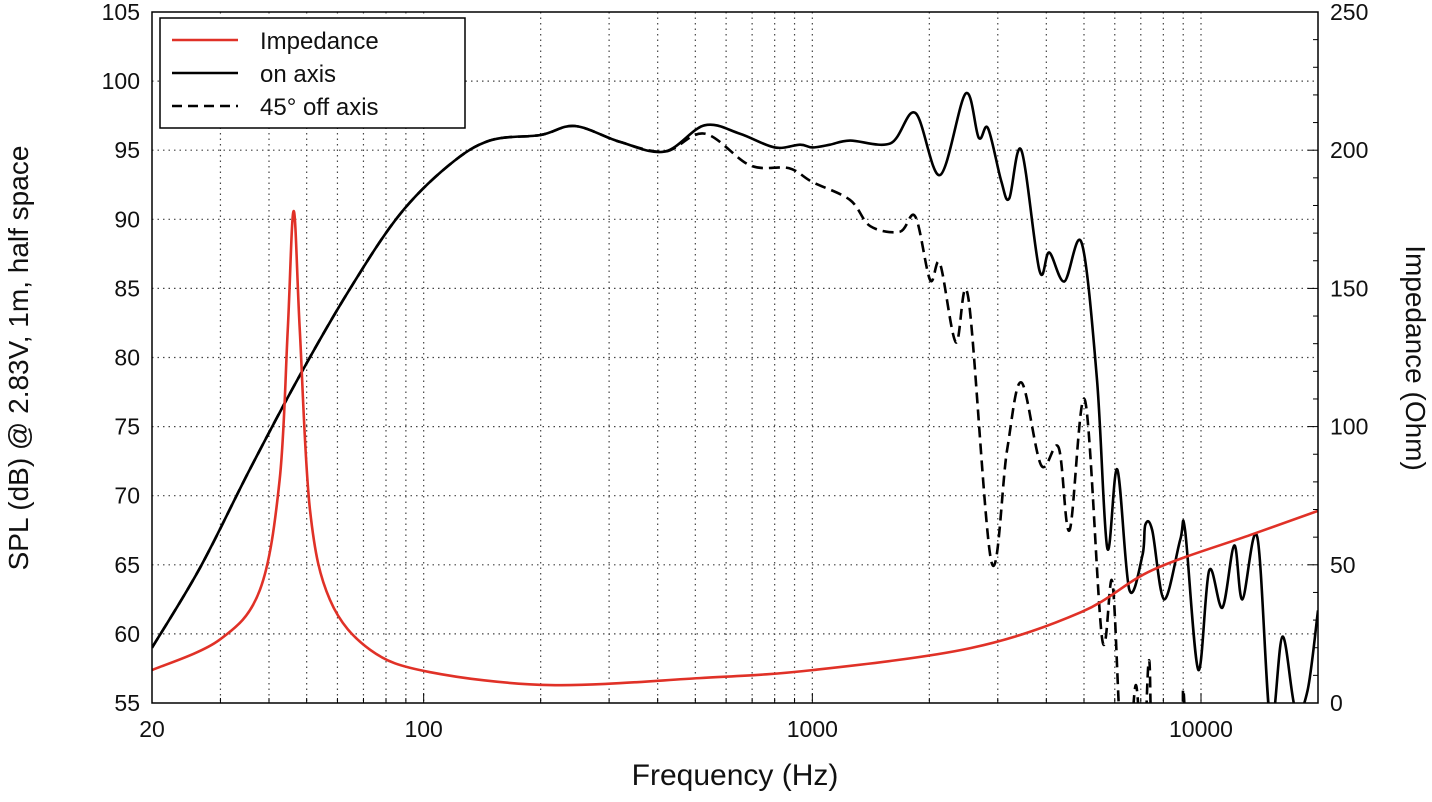 Image resolution: width=1432 pixels, height=802 pixels. What do you see at coordinates (127, 634) in the screenshot?
I see `y-tick-label: 60` at bounding box center [127, 634].